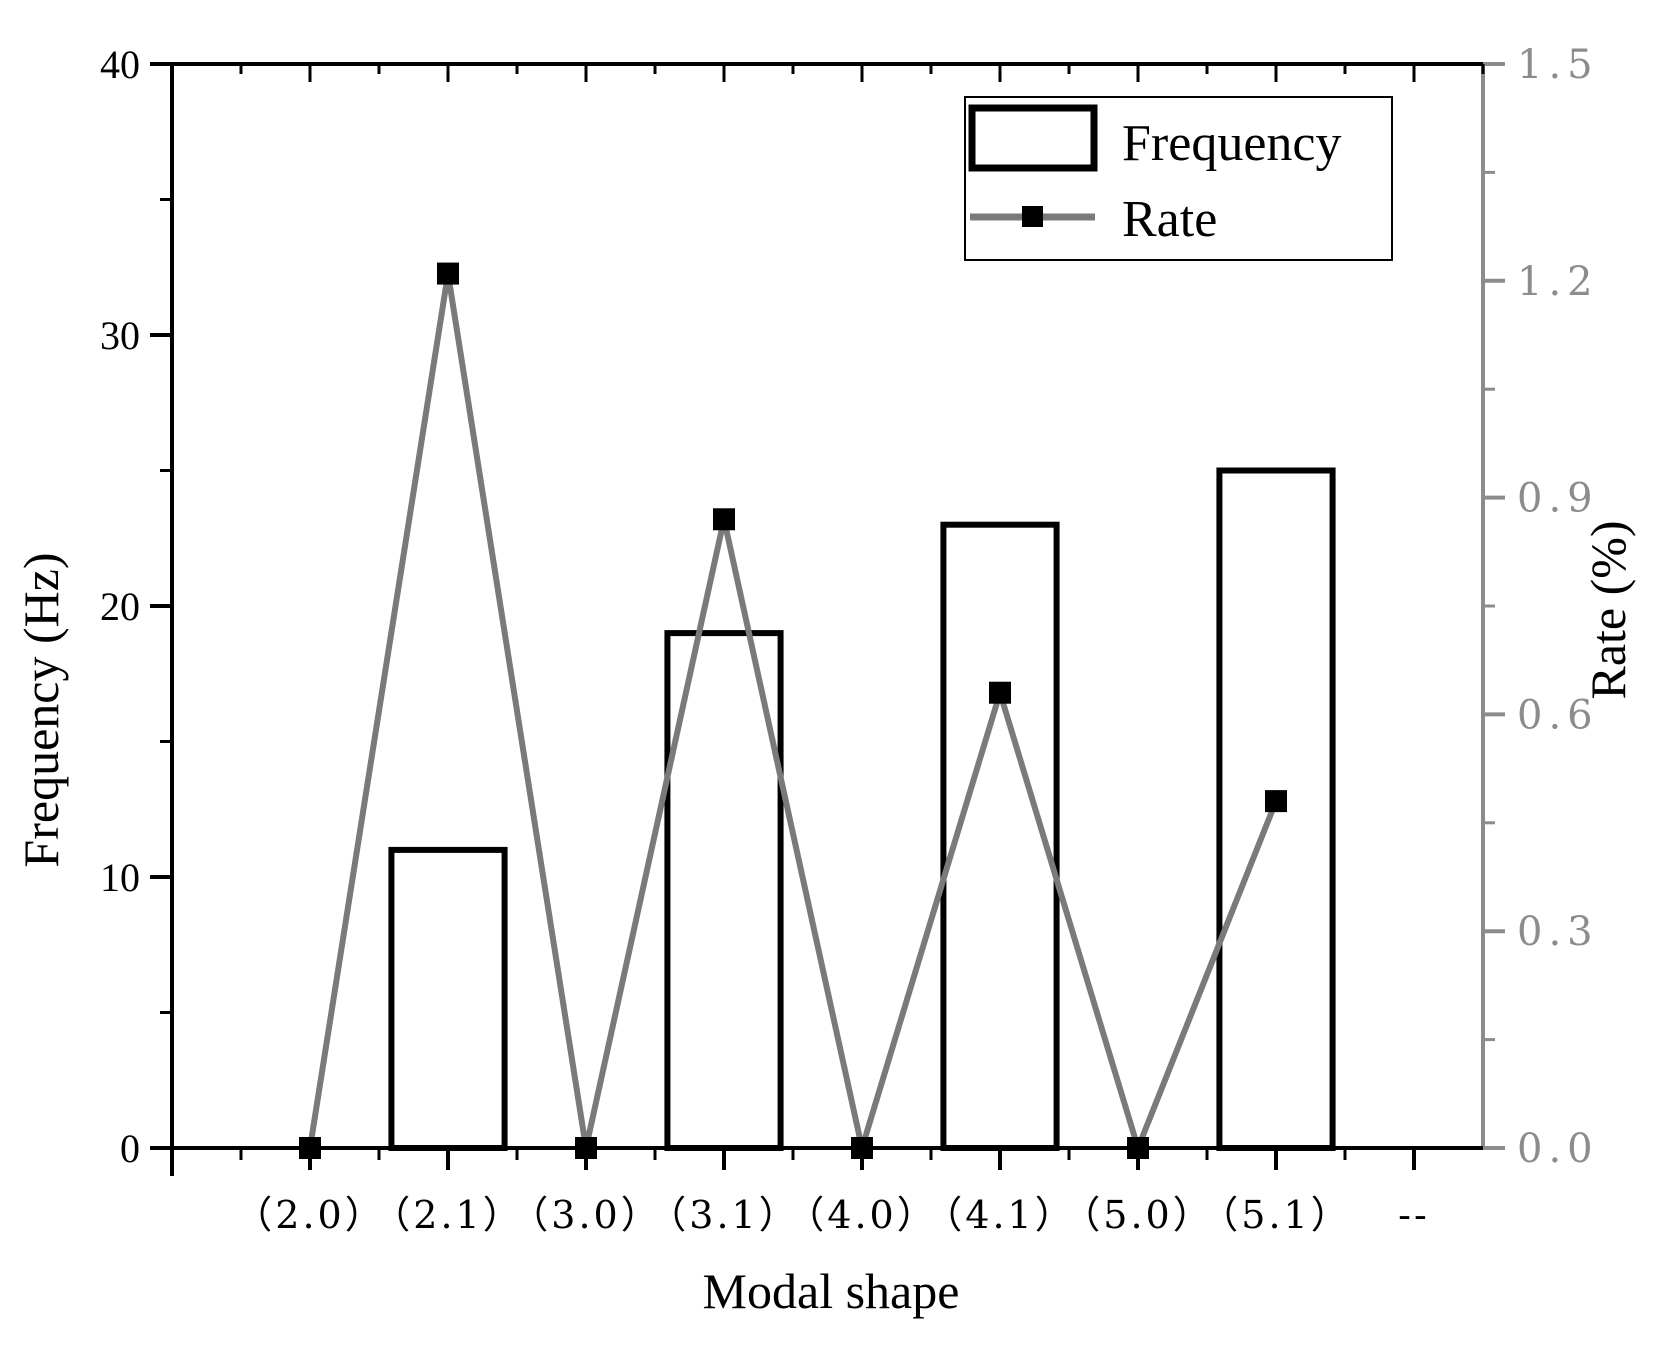  I want to click on legend-frequency-label: Frequency, so click(1231, 143).